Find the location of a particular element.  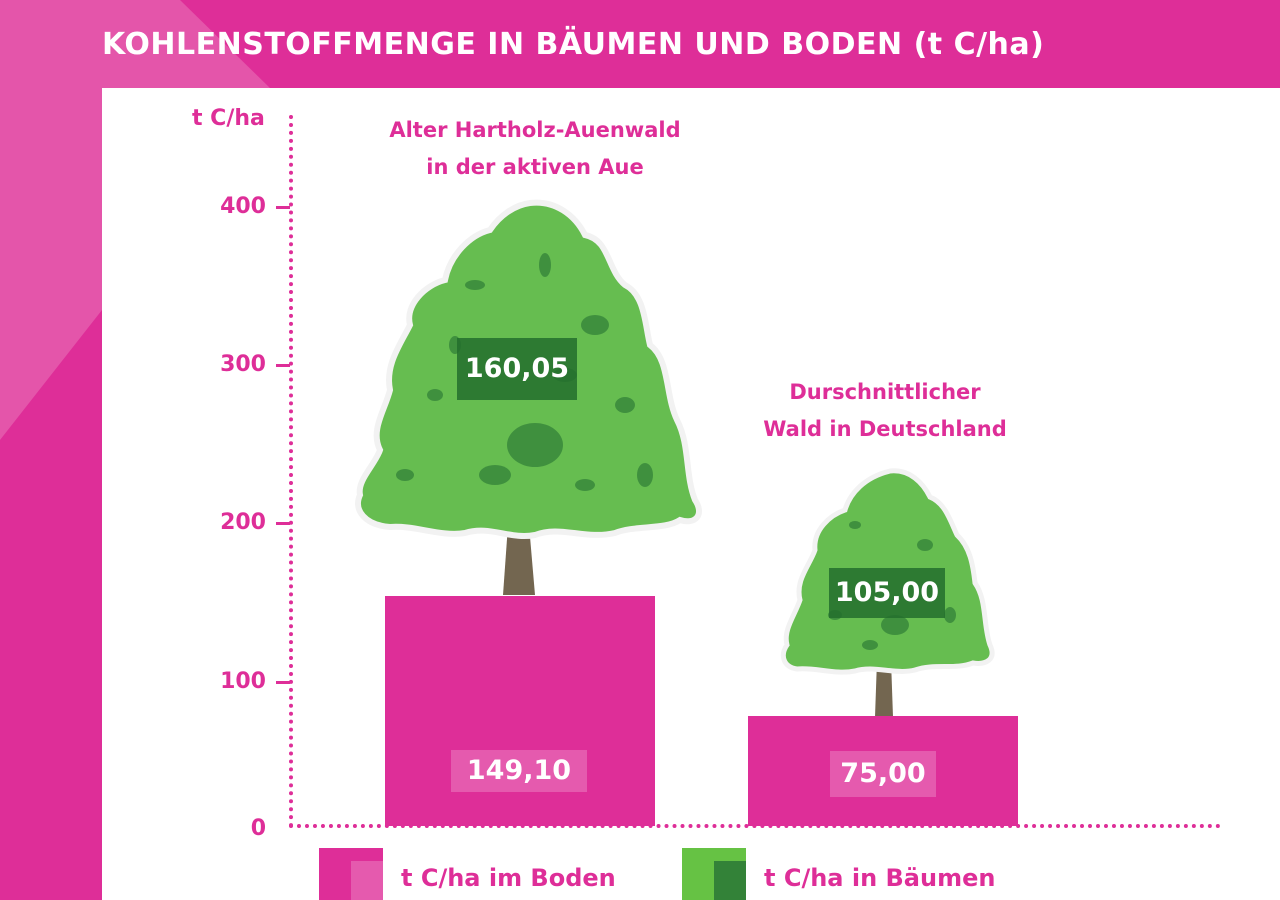

legend-item-trees: t C/ha in Bäumen is located at coordinates (838, 874).